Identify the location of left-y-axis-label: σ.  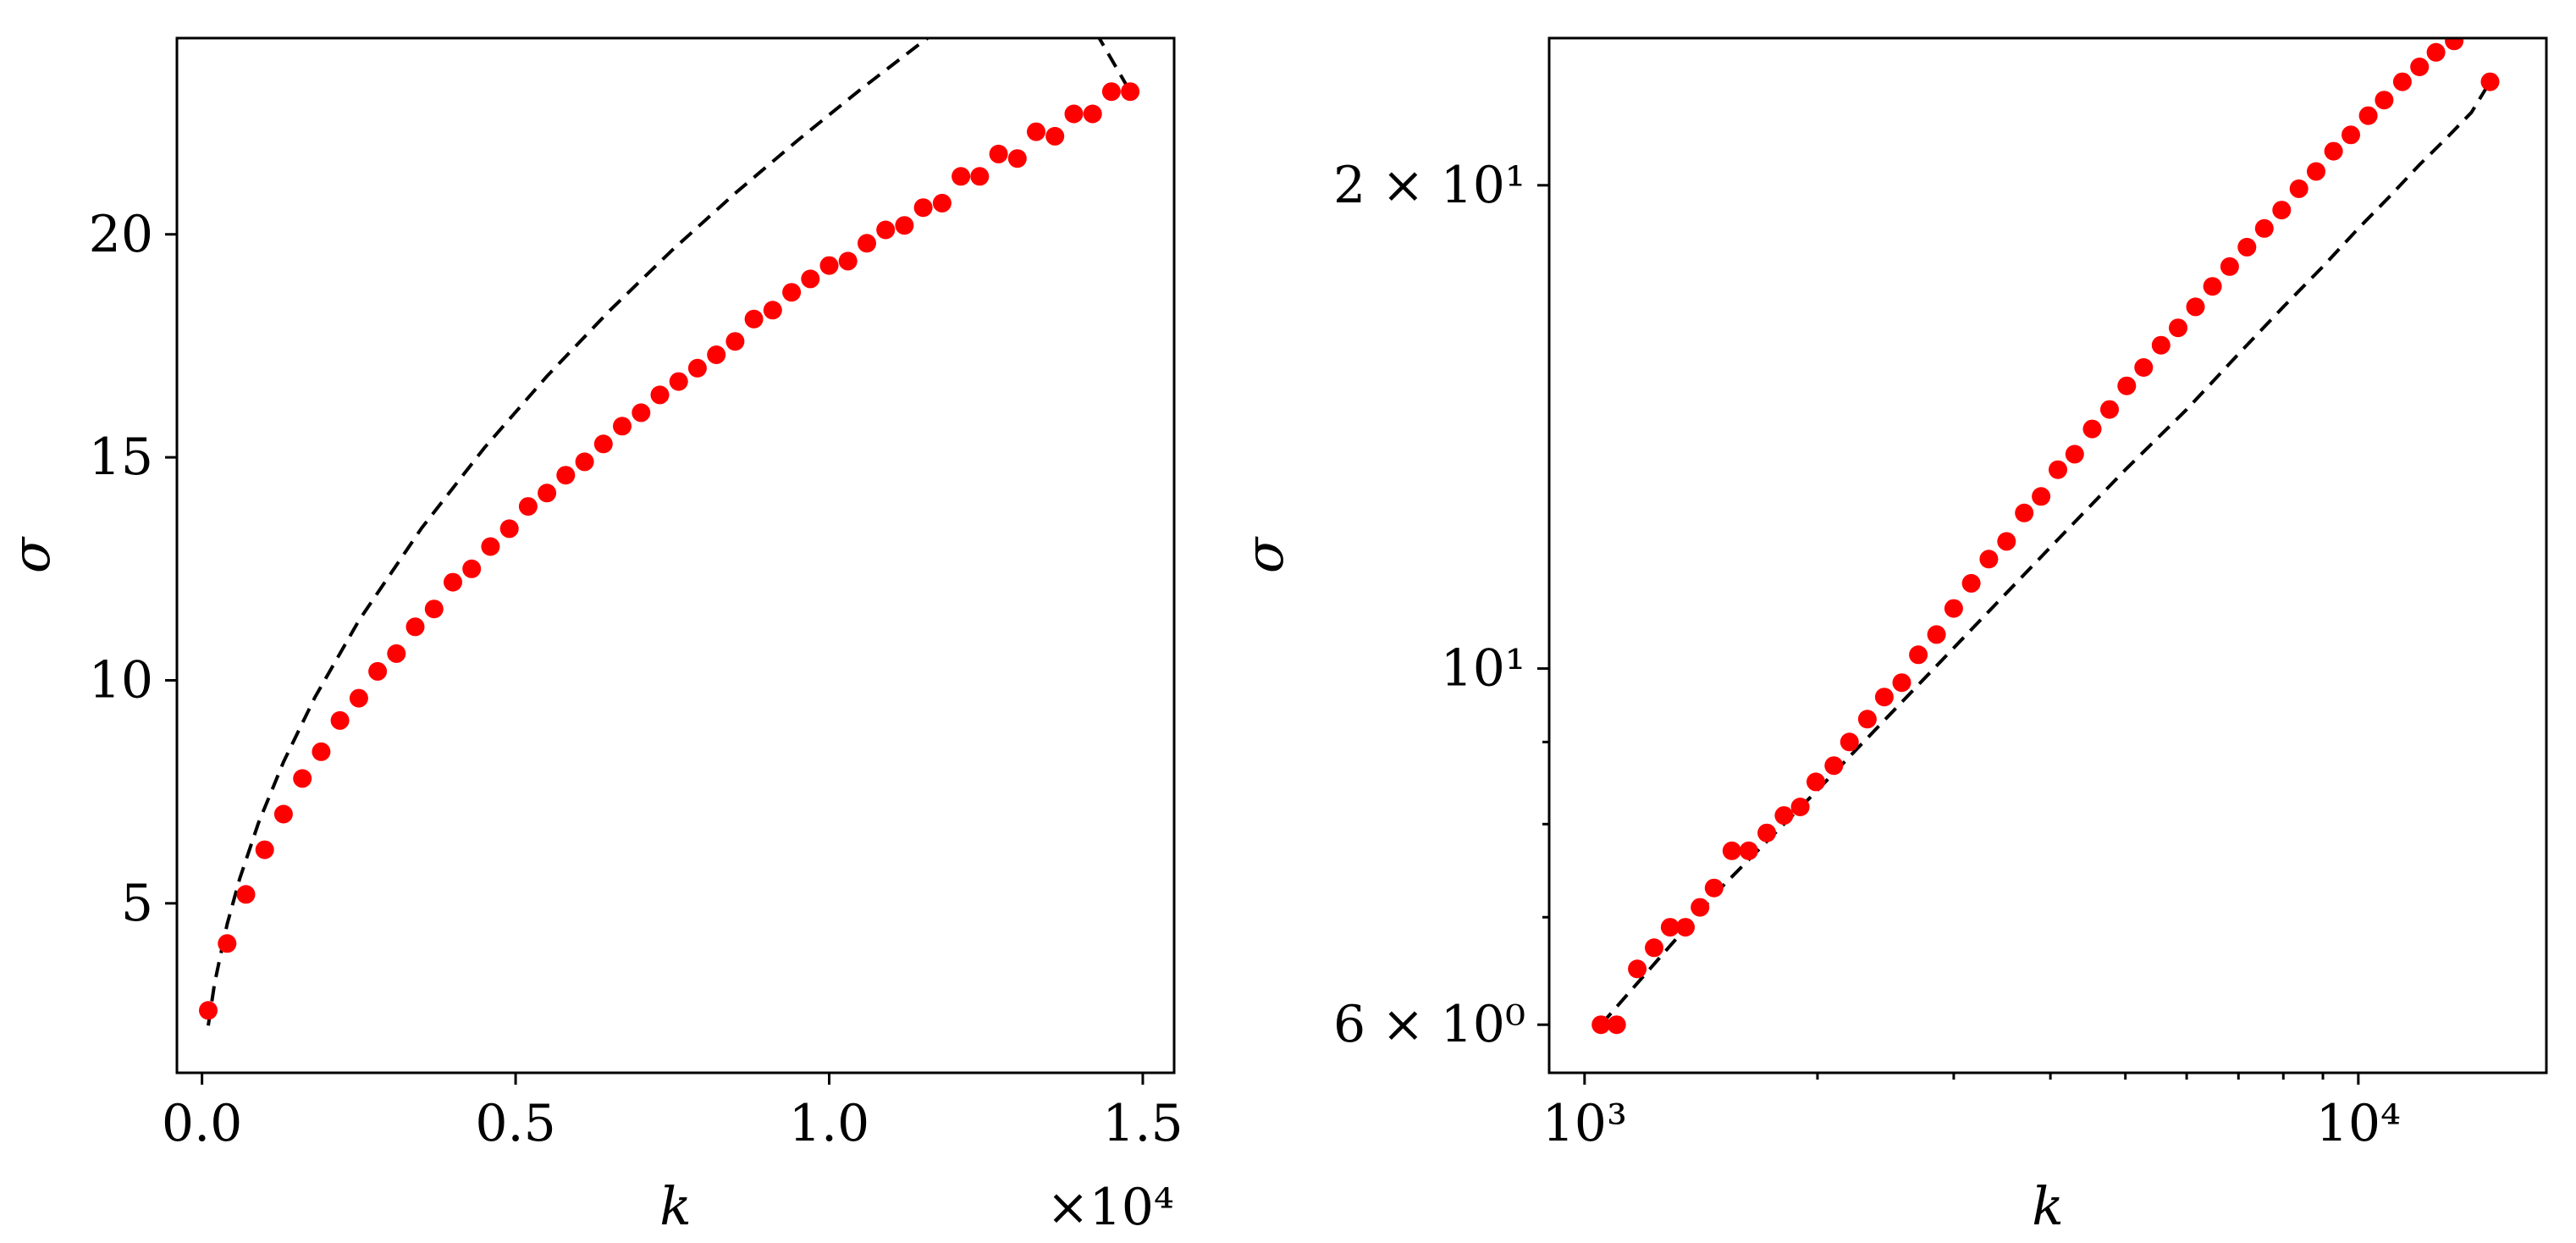
(31, 554).